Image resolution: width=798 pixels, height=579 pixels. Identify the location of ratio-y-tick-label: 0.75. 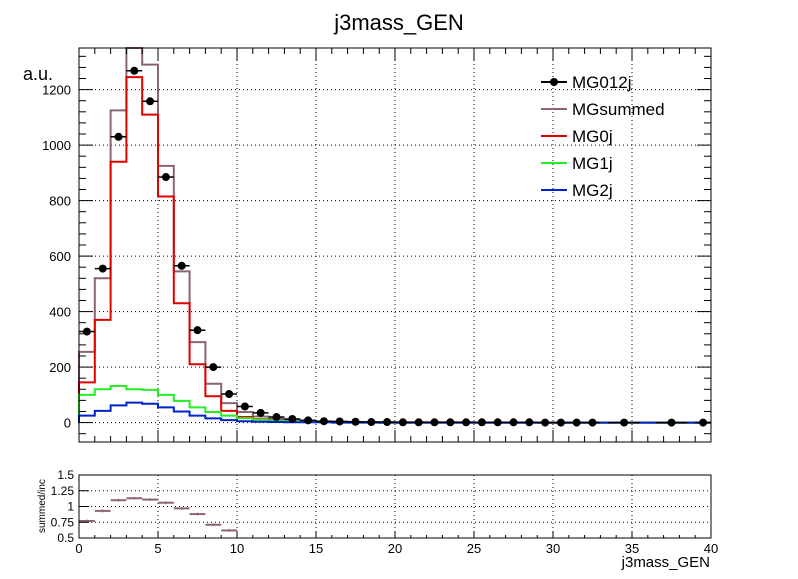
(63, 522).